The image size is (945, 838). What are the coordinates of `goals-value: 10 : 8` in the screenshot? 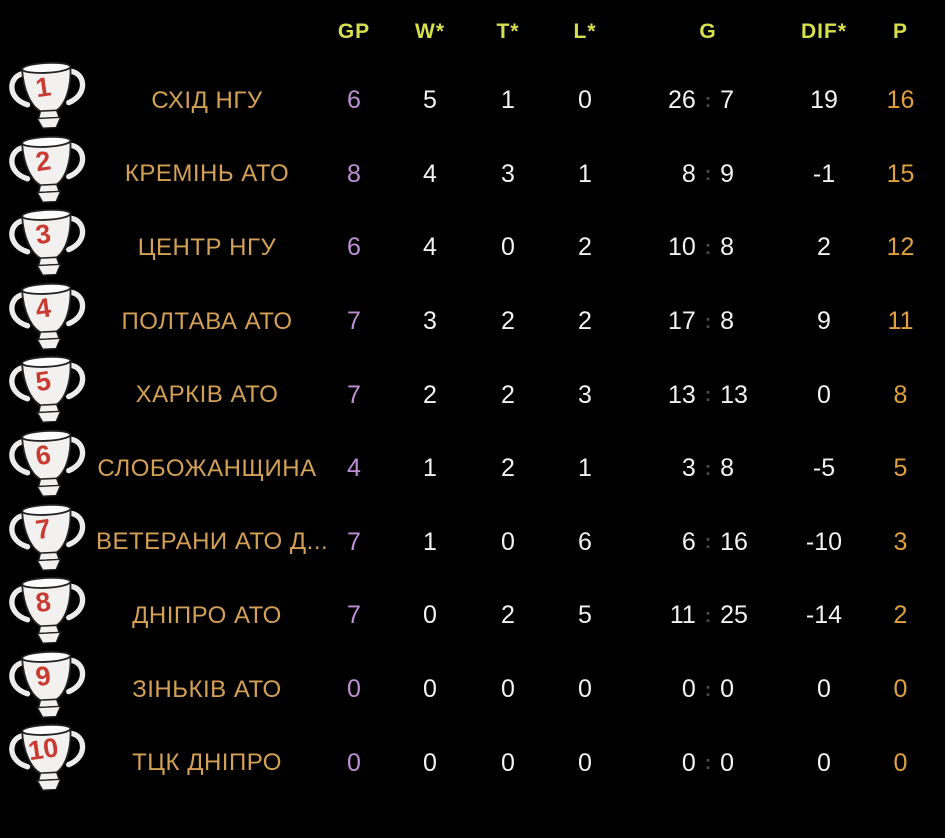 It's located at (708, 247).